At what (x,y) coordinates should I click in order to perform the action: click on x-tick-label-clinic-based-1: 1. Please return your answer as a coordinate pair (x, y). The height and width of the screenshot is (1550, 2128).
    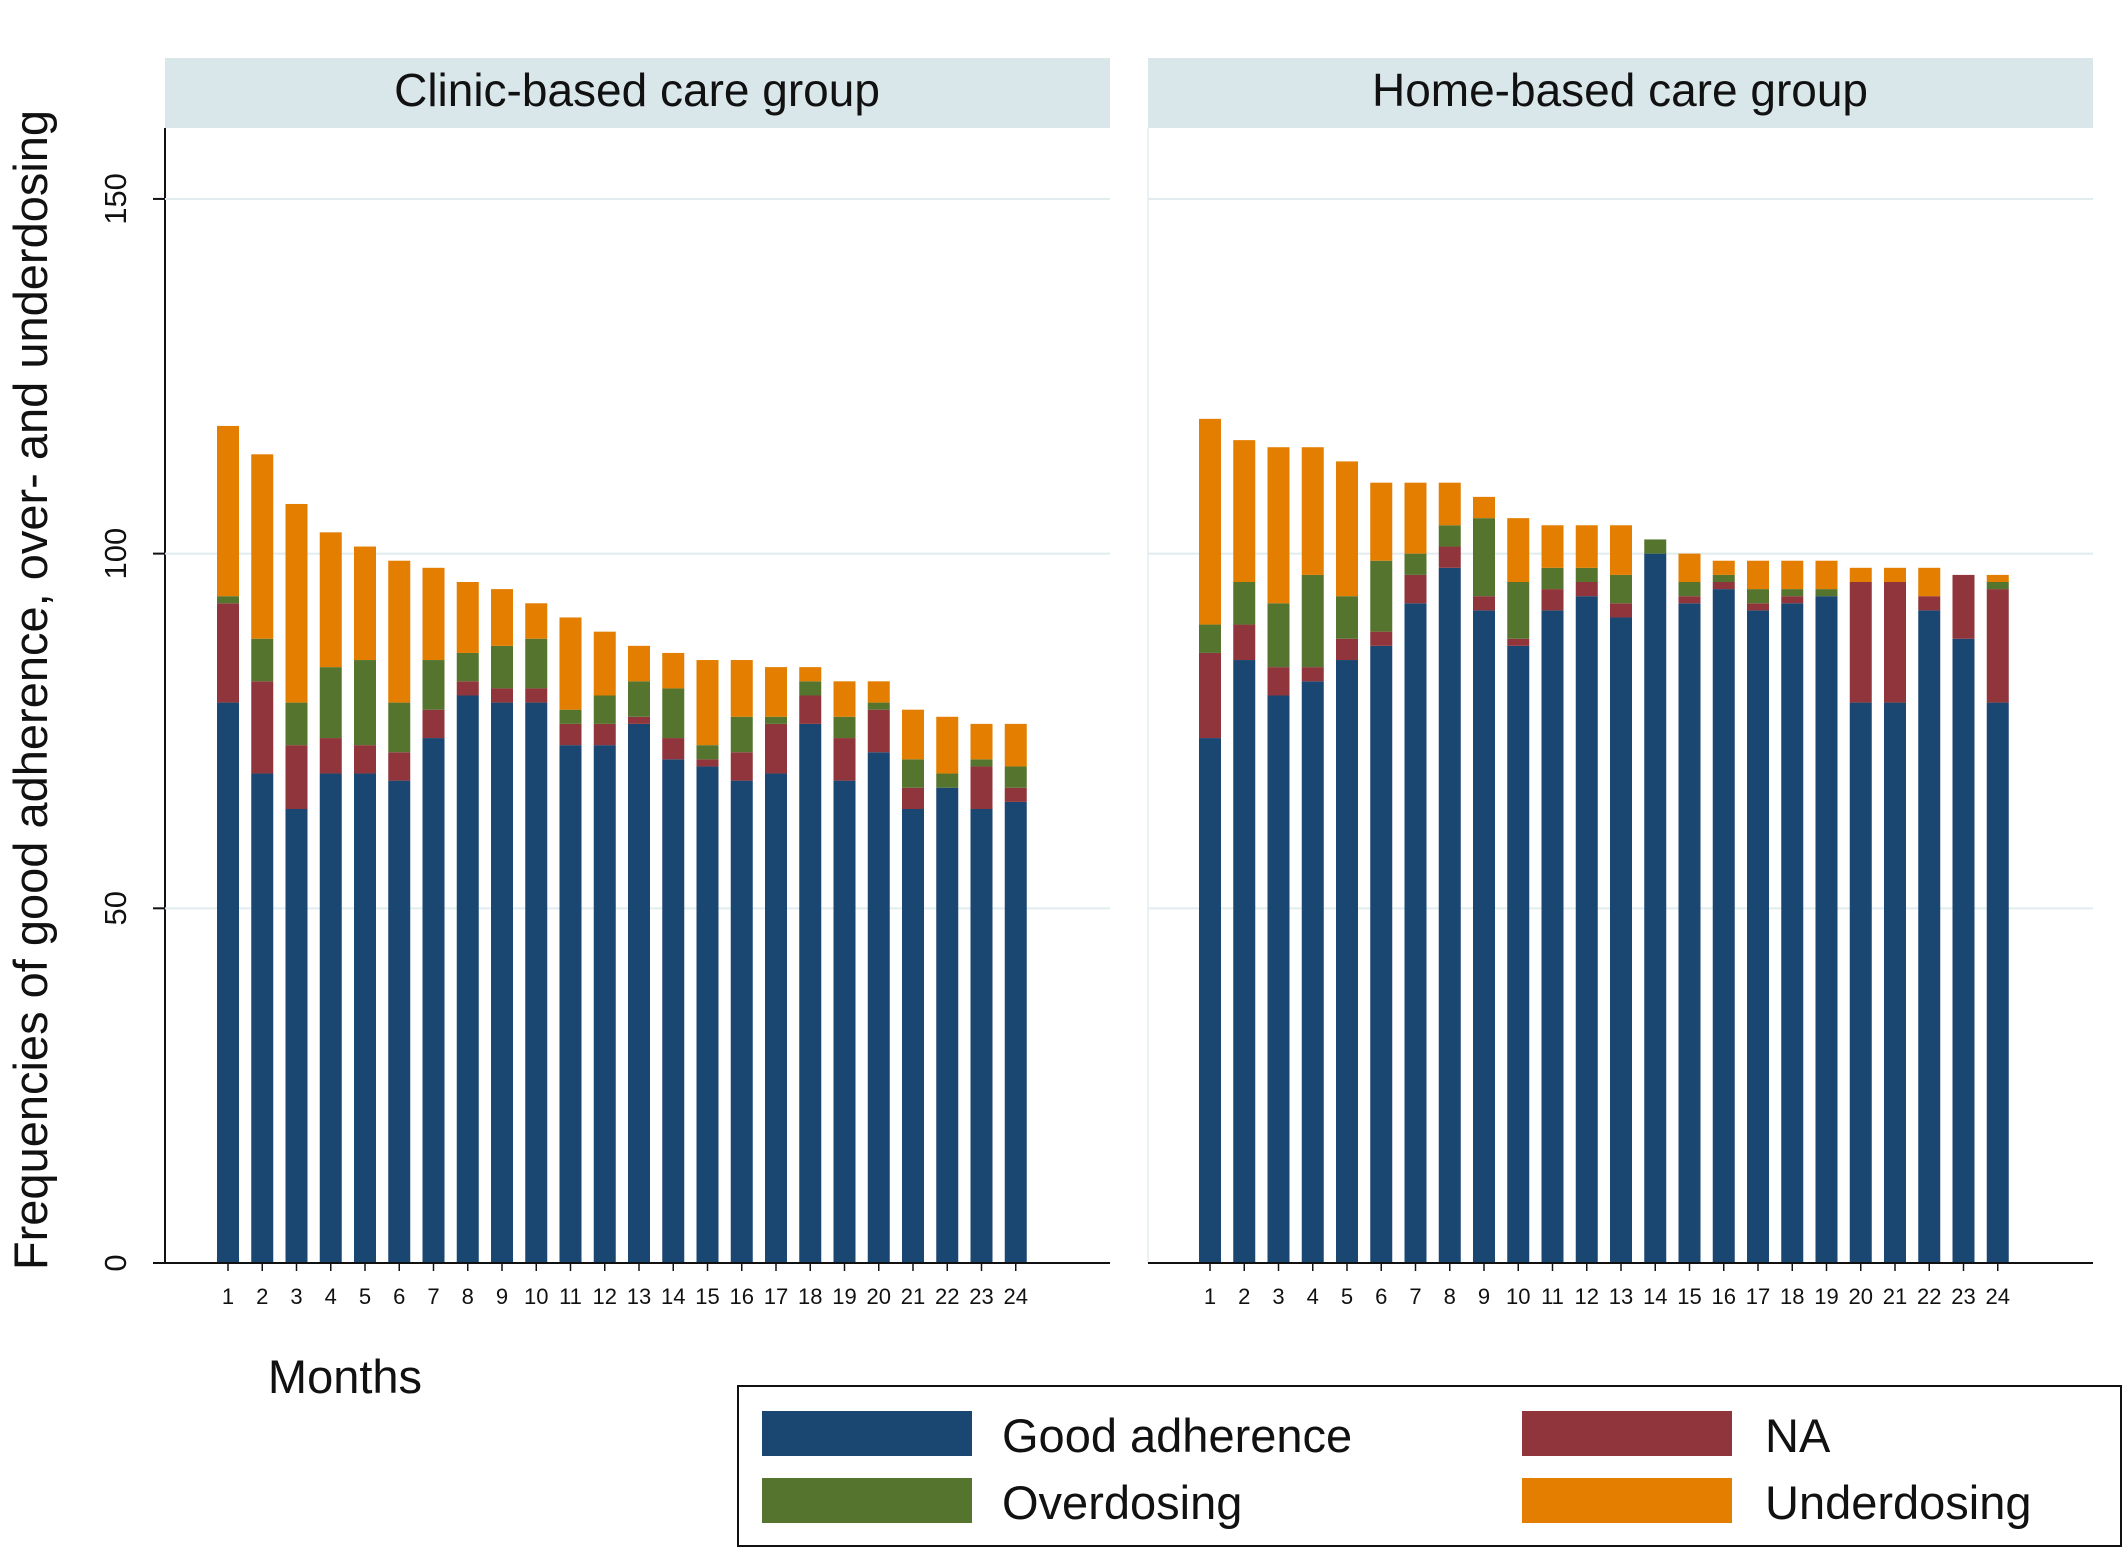
    Looking at the image, I should click on (228, 1296).